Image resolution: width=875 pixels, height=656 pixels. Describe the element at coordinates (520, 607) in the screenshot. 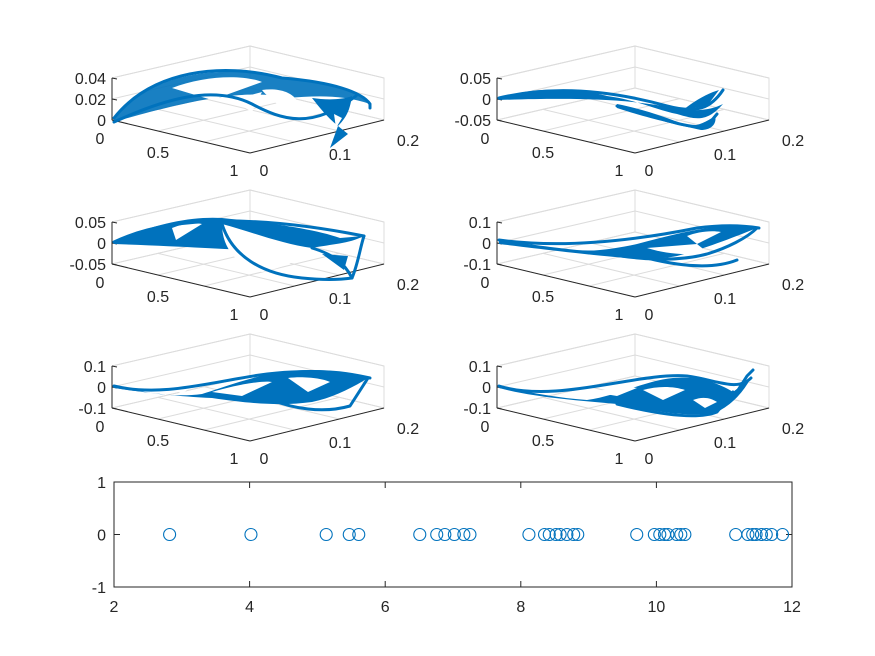

I see `x-tick-label: 8` at that location.